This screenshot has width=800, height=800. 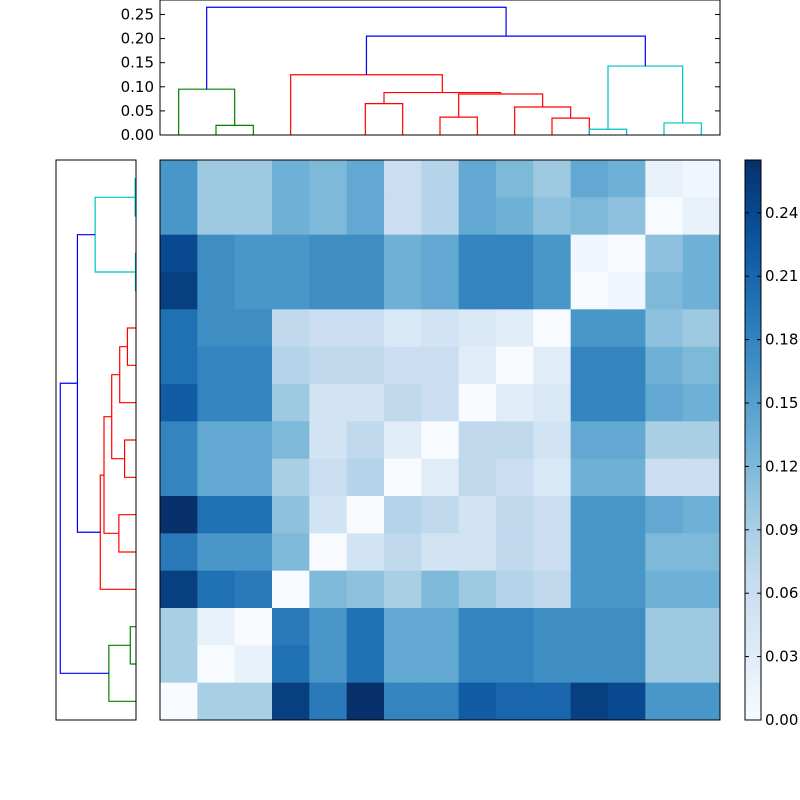 I want to click on colorbar-tick-label: 0.15, so click(x=781, y=403).